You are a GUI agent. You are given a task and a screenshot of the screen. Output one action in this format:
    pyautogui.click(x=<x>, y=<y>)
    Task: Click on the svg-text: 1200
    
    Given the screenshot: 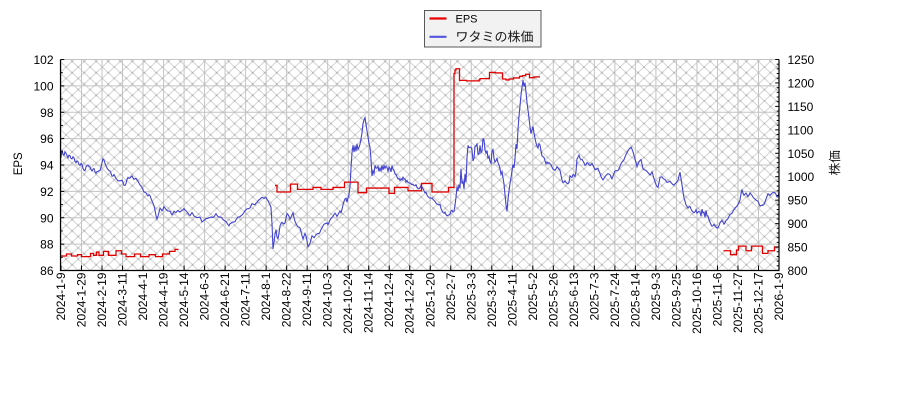 What is the action you would take?
    pyautogui.click(x=801, y=83)
    